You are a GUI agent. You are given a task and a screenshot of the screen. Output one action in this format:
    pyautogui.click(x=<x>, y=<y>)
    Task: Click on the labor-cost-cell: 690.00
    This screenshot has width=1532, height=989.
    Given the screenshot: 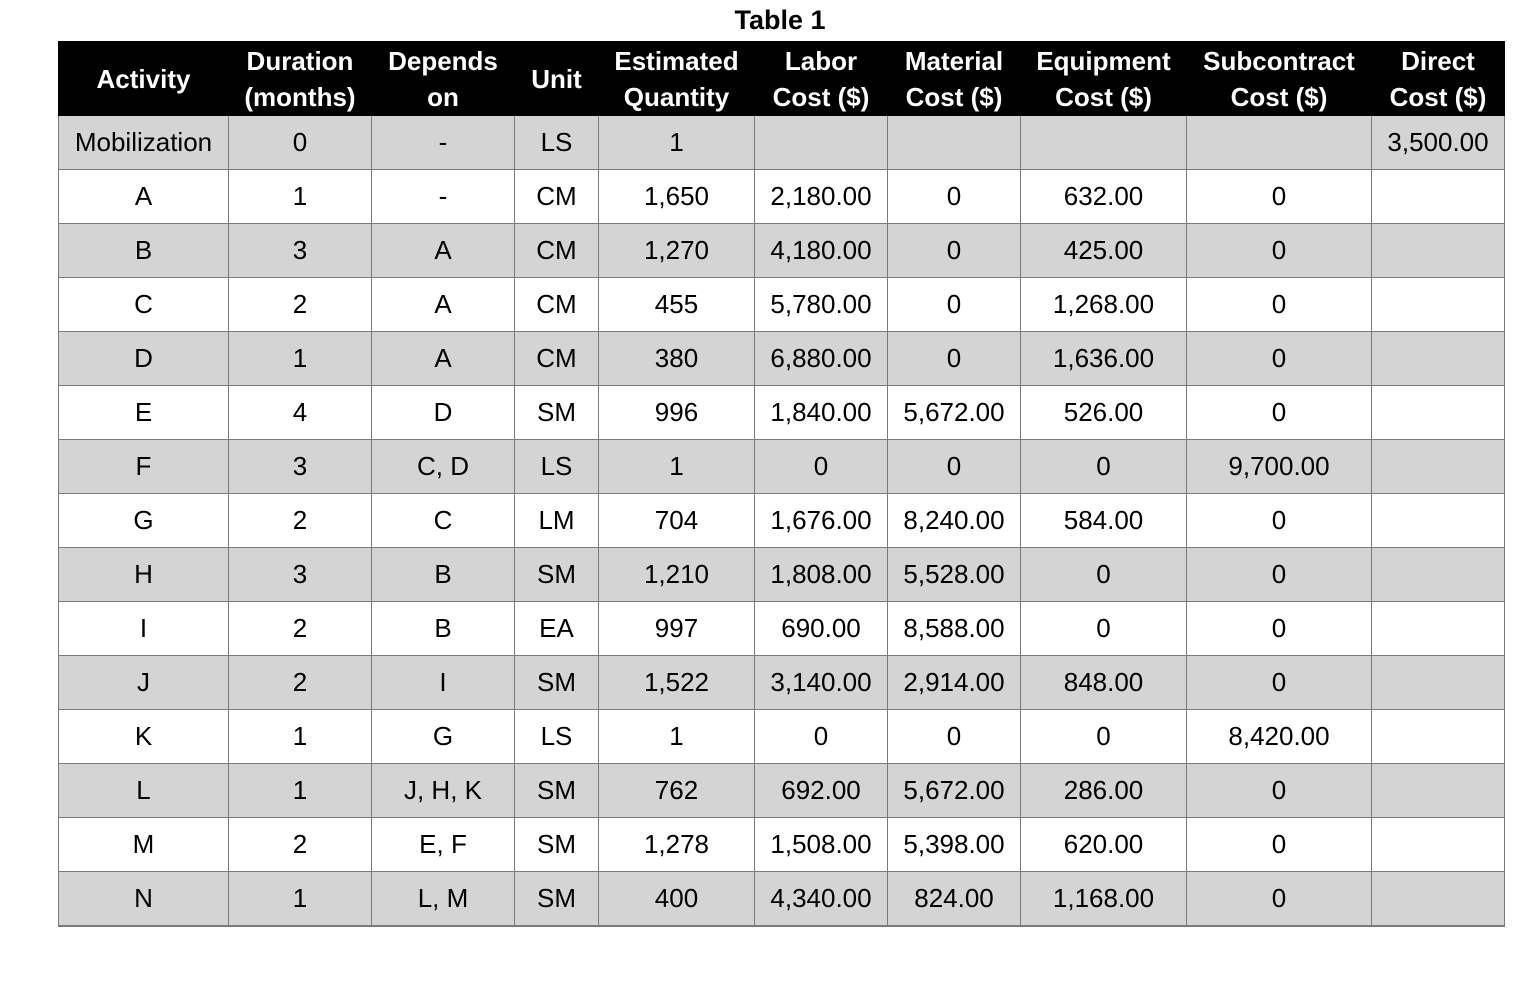 What is the action you would take?
    pyautogui.click(x=821, y=628)
    